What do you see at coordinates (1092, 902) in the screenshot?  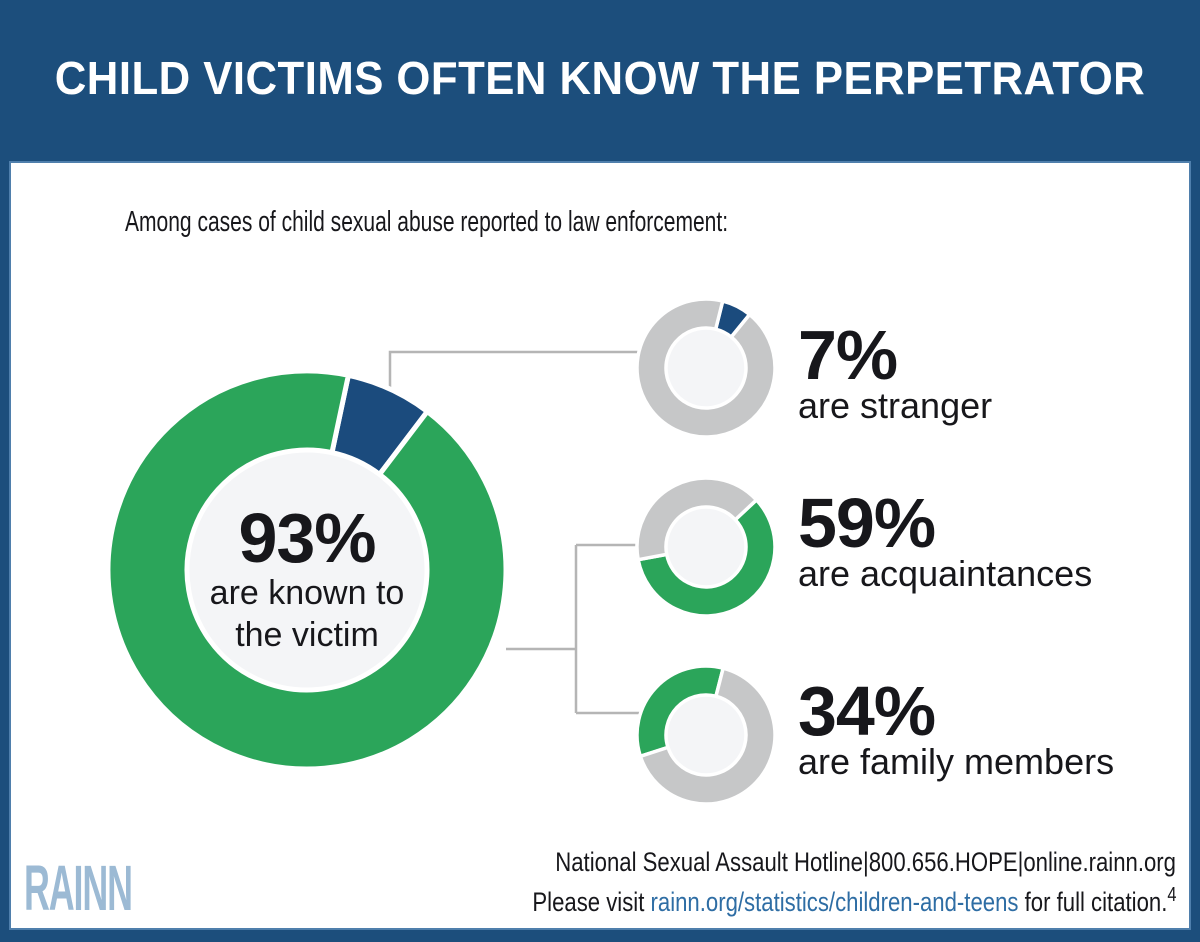 I see `citation-suffix: for full citation.` at bounding box center [1092, 902].